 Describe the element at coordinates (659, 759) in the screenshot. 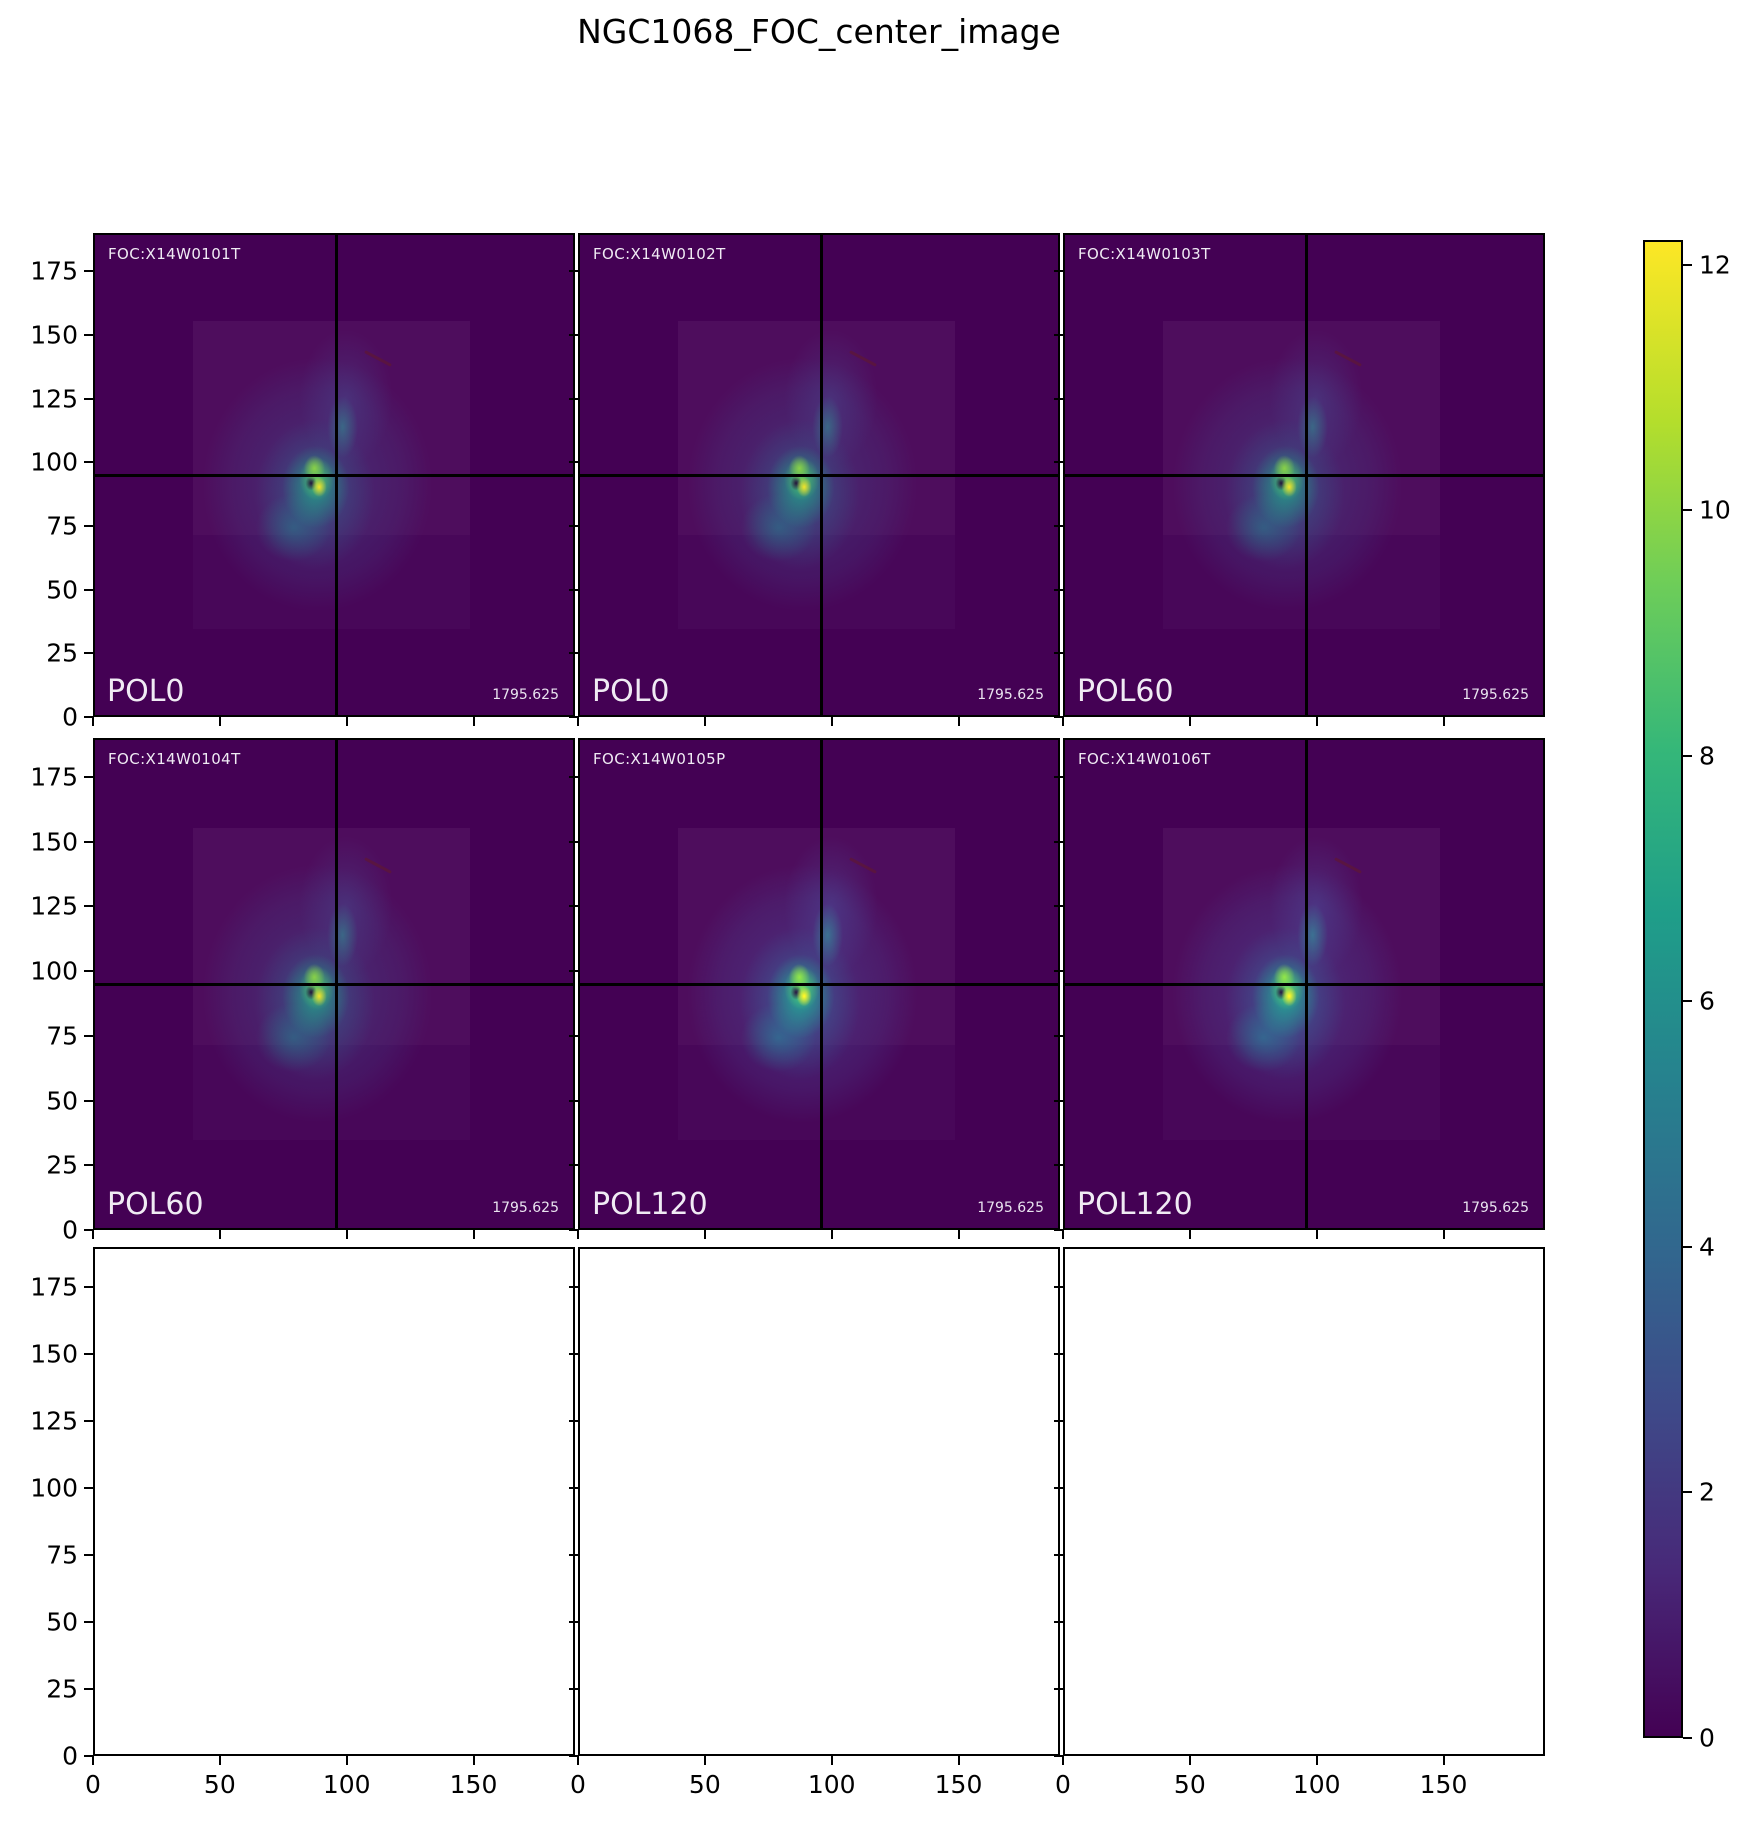

I see `dataset-label: FOC:X14W0105P` at that location.